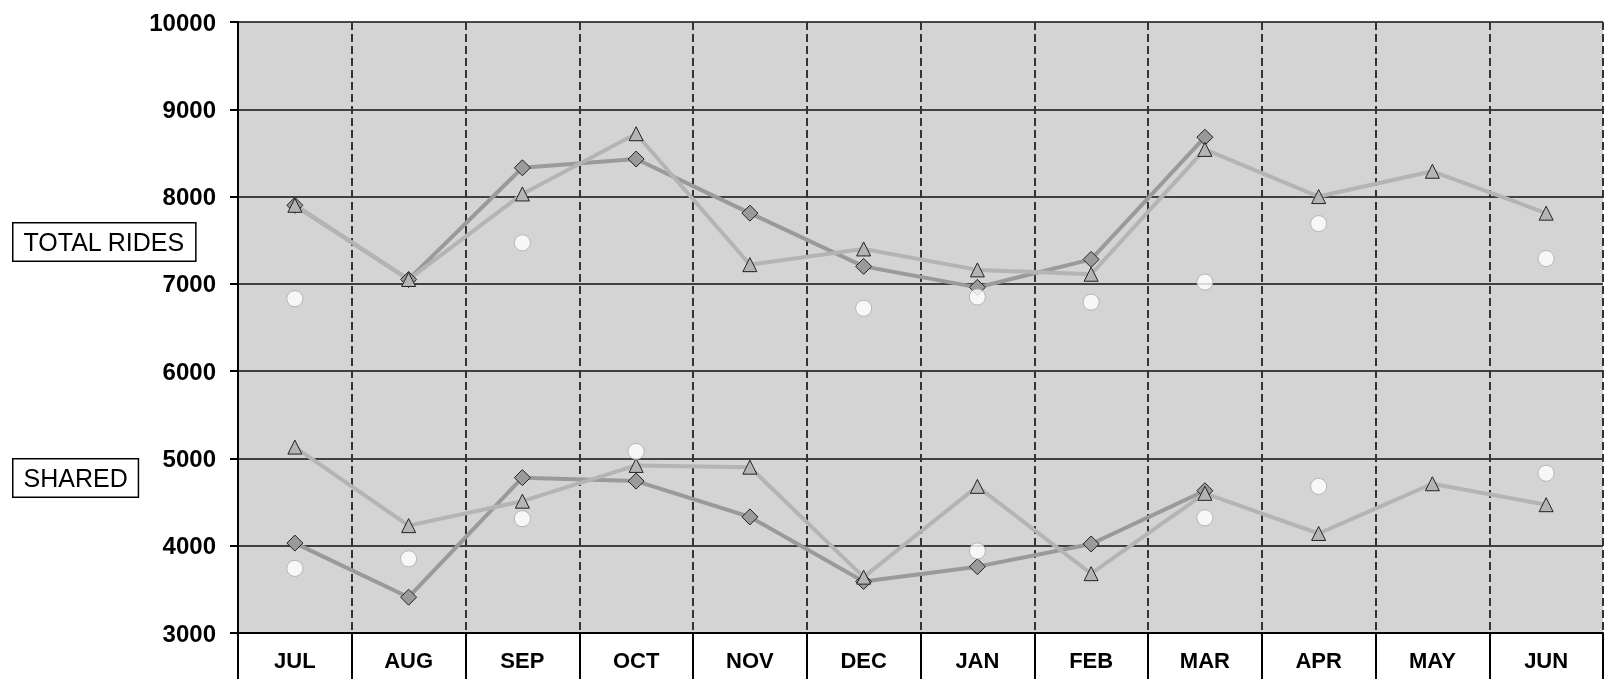  What do you see at coordinates (522, 660) in the screenshot?
I see `x-tick-label: SEP` at bounding box center [522, 660].